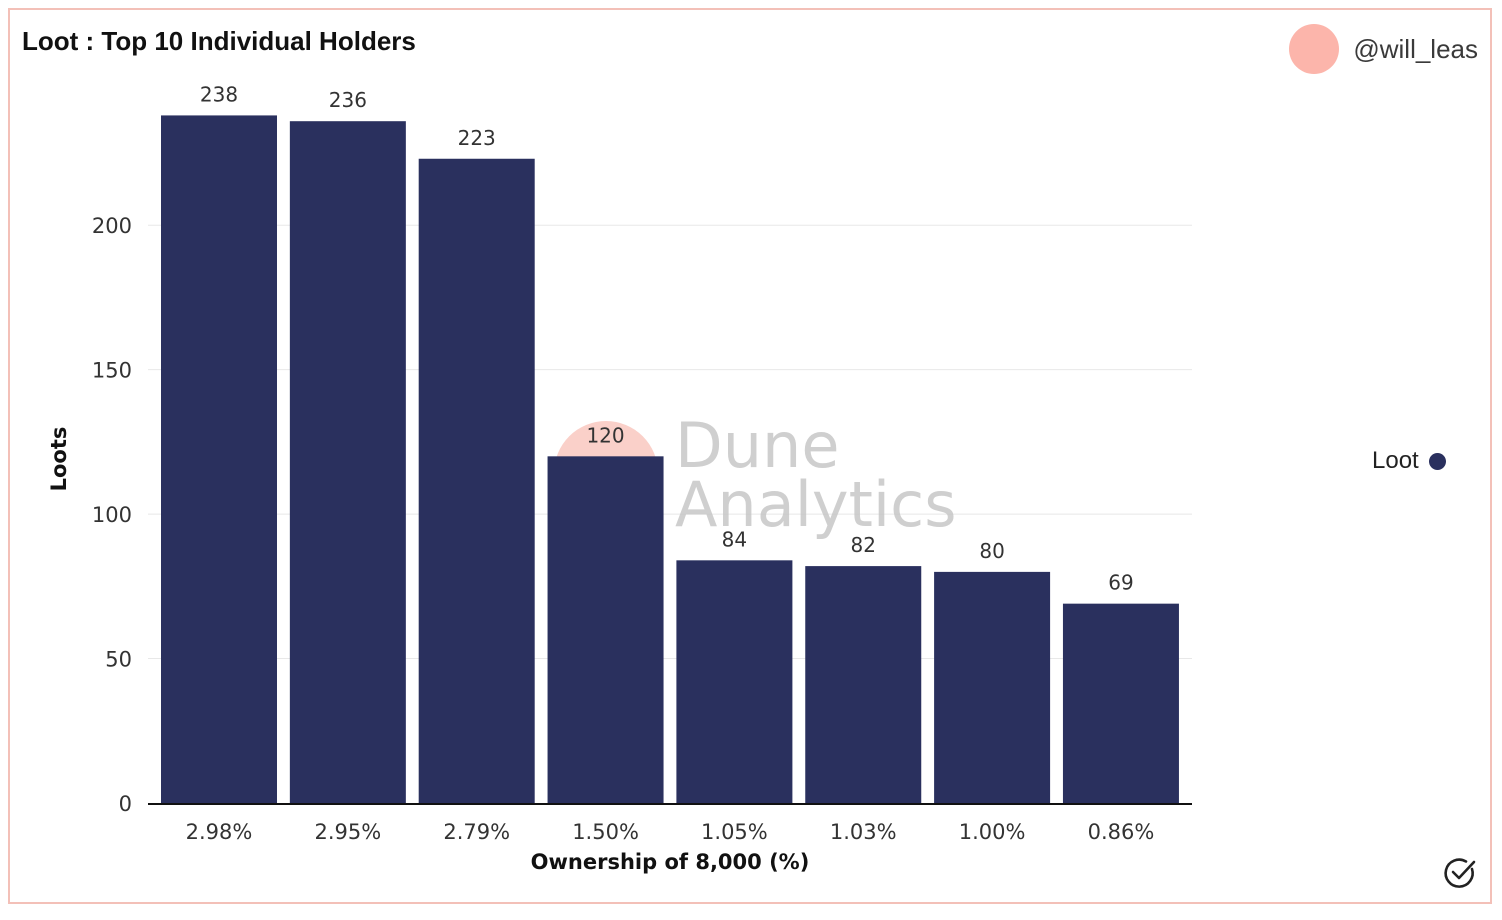  What do you see at coordinates (1437, 461) in the screenshot?
I see `legend-marker-loot` at bounding box center [1437, 461].